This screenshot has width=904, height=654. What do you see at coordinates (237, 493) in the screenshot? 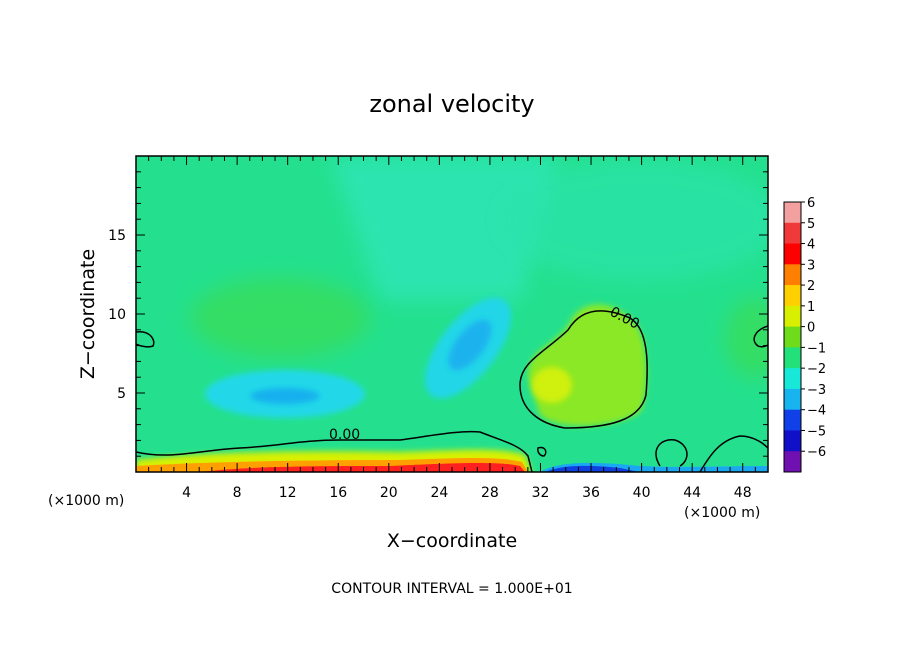
I see `x-tick-label: 8` at bounding box center [237, 493].